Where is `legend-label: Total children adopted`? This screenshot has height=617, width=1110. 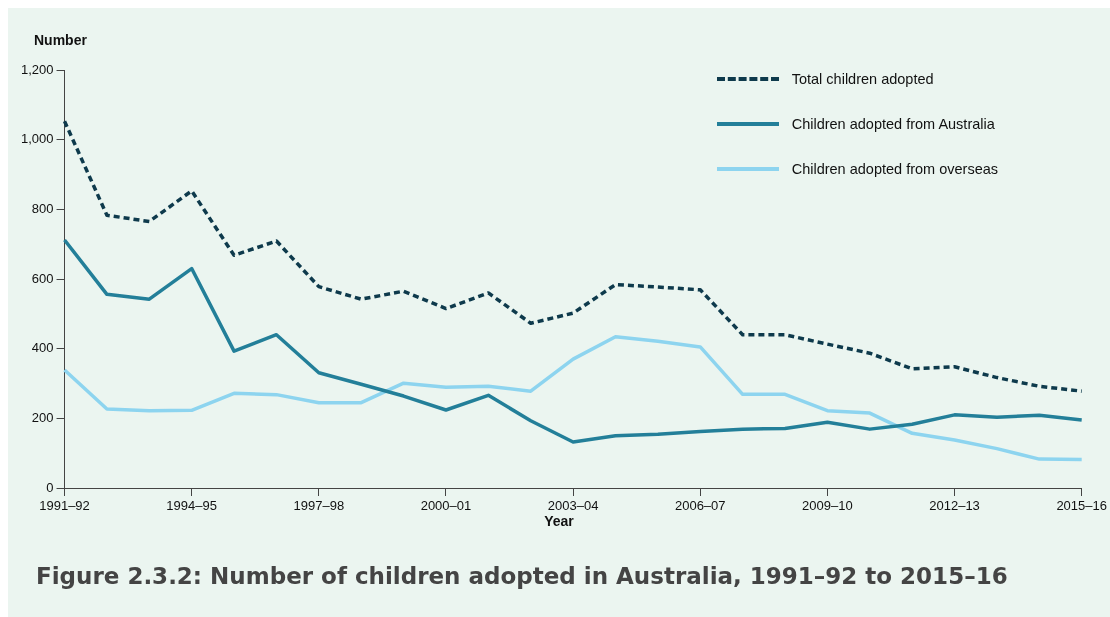 legend-label: Total children adopted is located at coordinates (862, 78).